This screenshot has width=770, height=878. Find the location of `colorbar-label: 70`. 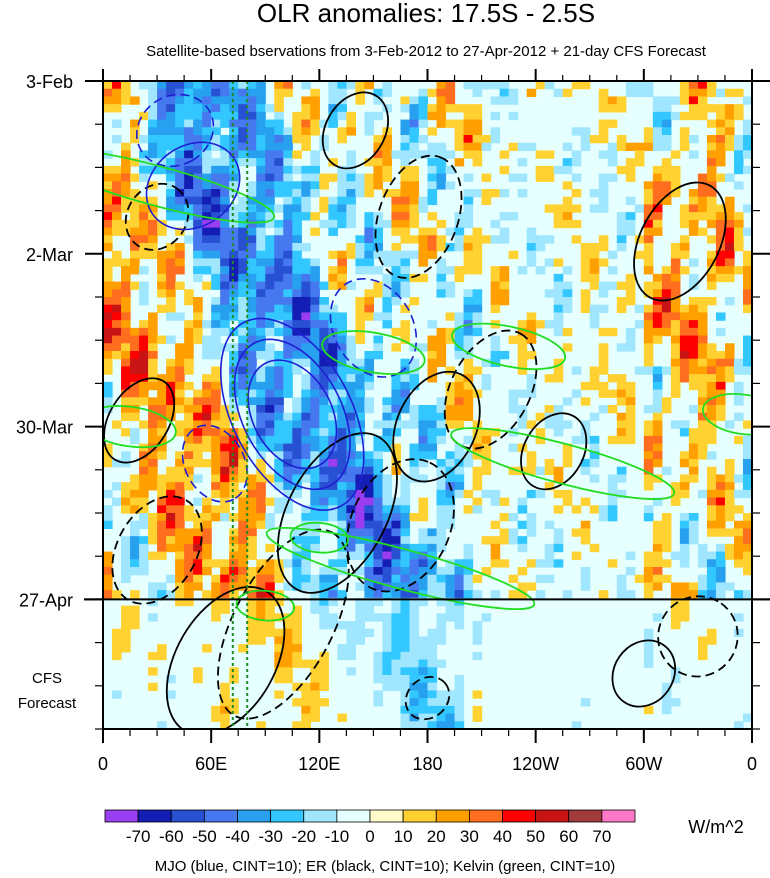

colorbar-label: 70 is located at coordinates (601, 836).